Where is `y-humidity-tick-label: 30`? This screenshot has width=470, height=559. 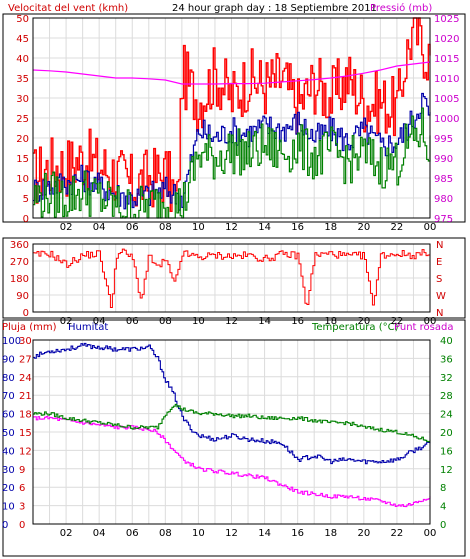 y-humidity-tick-label: 30 is located at coordinates (8, 470).